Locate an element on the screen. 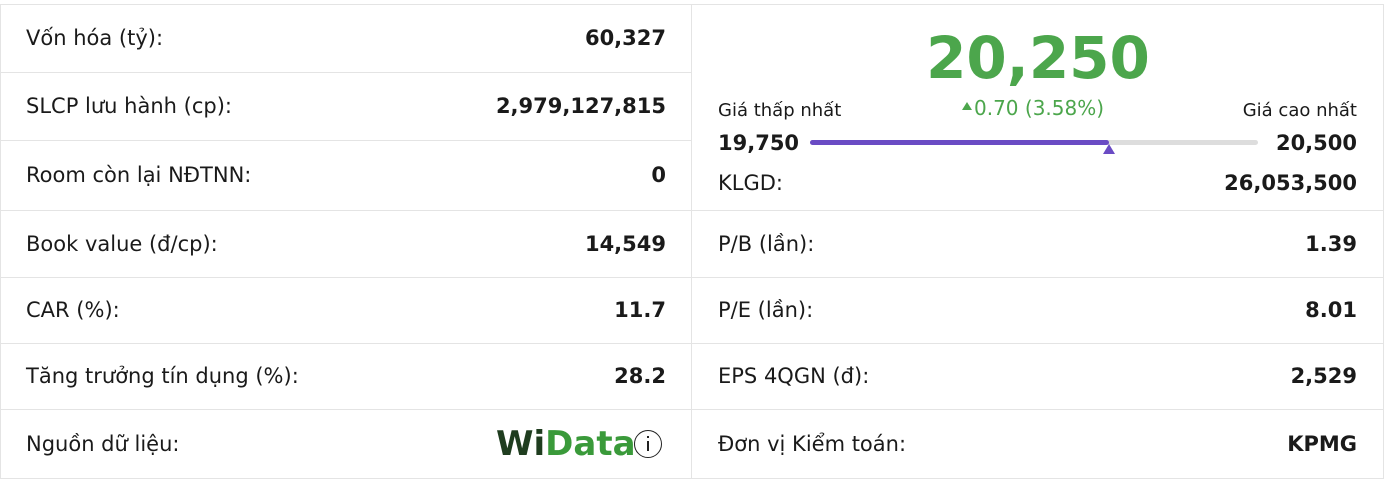 This screenshot has width=1384, height=486. row-label: Vốn hóa (tỷ): is located at coordinates (95, 38).